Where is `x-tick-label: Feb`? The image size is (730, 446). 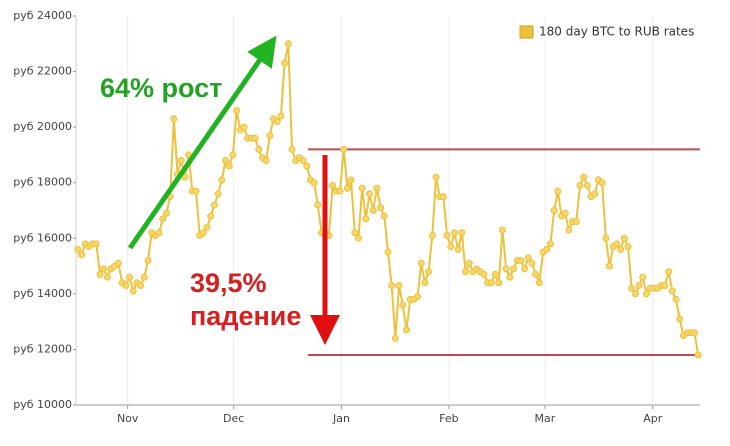 x-tick-label: Feb is located at coordinates (448, 418).